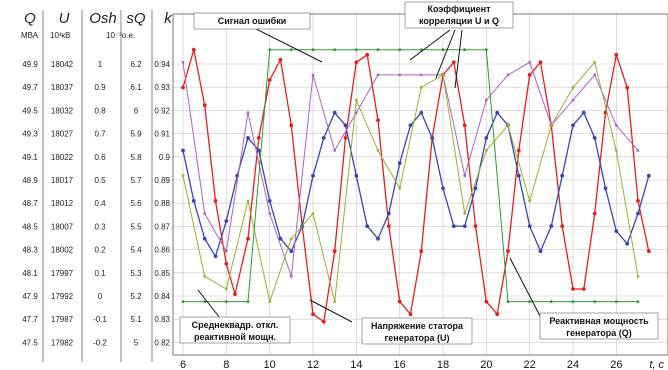 Image resolution: width=668 pixels, height=370 pixels. What do you see at coordinates (258, 37) in the screenshot?
I see `annotation-error-signal: Сигнал ошибки` at bounding box center [258, 37].